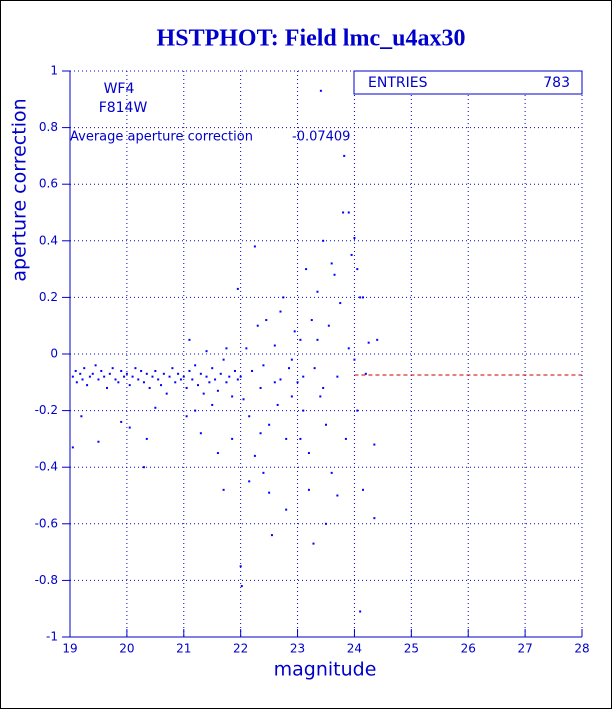  Describe the element at coordinates (48, 297) in the screenshot. I see `y-tick-label: 0.2` at that location.